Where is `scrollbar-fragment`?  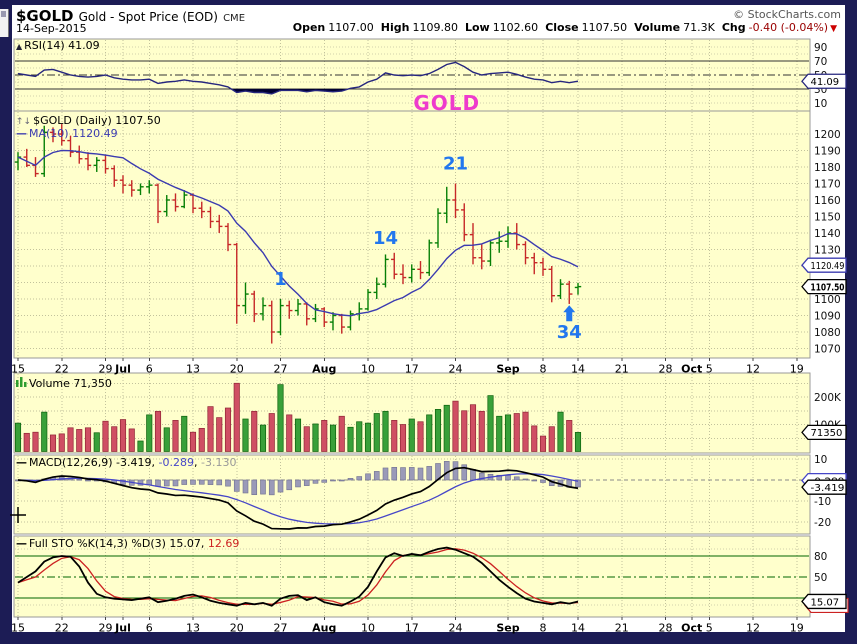
scrollbar-fragment is located at coordinates (4, 23).